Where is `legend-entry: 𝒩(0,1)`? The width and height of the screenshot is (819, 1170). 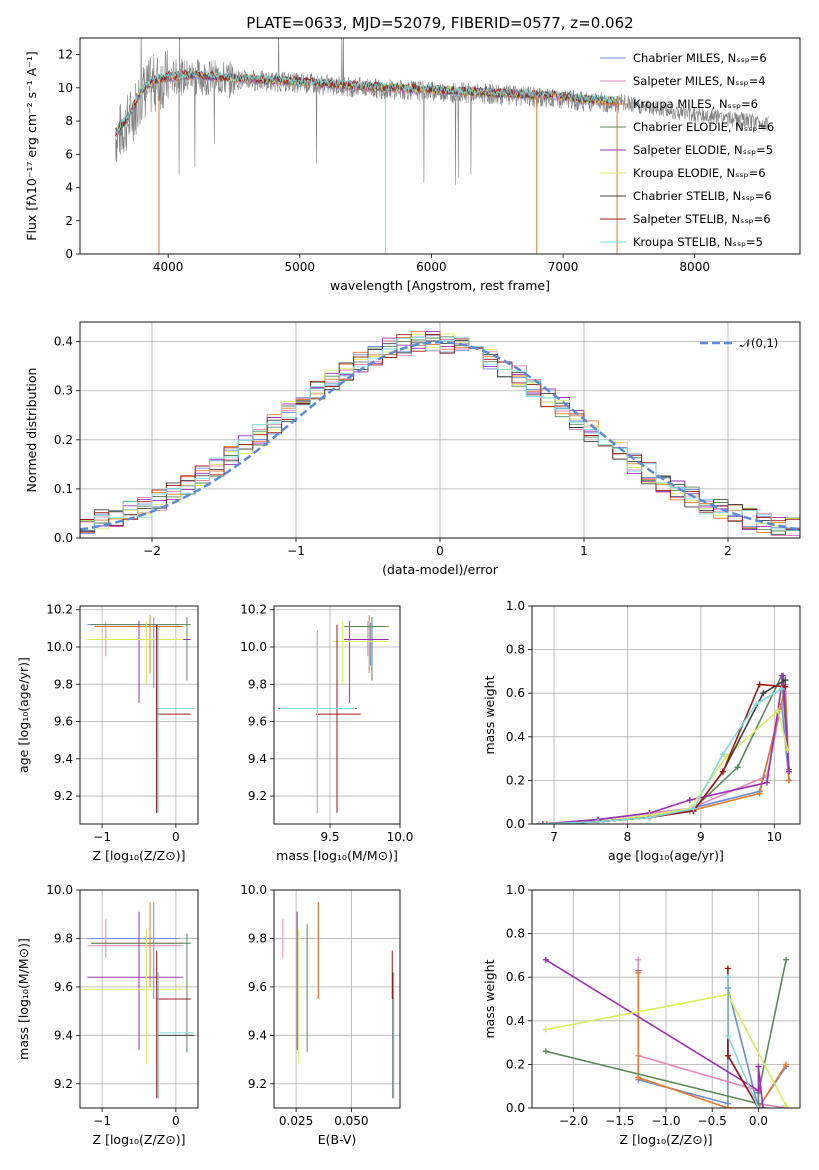
legend-entry: 𝒩(0,1) is located at coordinates (759, 343).